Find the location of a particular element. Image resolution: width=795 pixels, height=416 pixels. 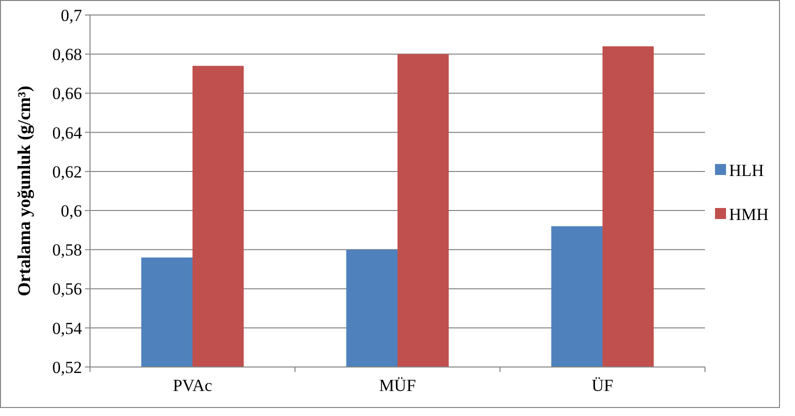

y-tick-label: 0,56 is located at coordinates (67, 289).